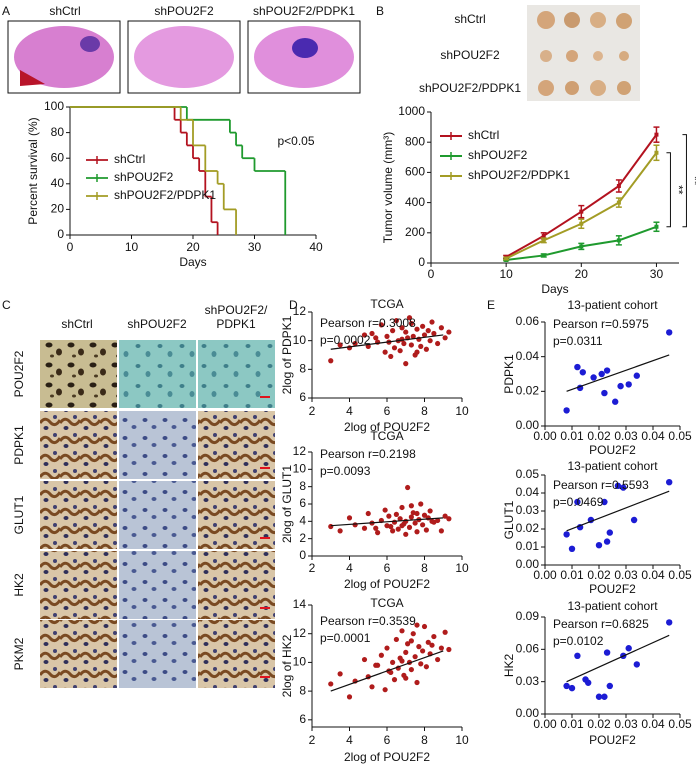  Describe the element at coordinates (300, 604) in the screenshot. I see `y-tick-label: 14` at that location.